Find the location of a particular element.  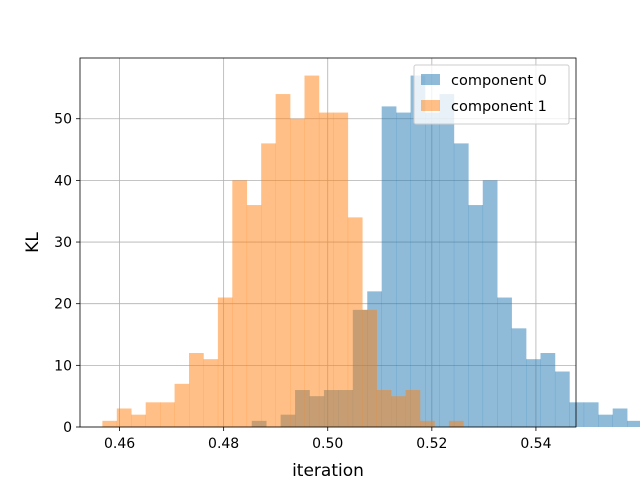

legend-label-component-1: component 1 is located at coordinates (499, 107).